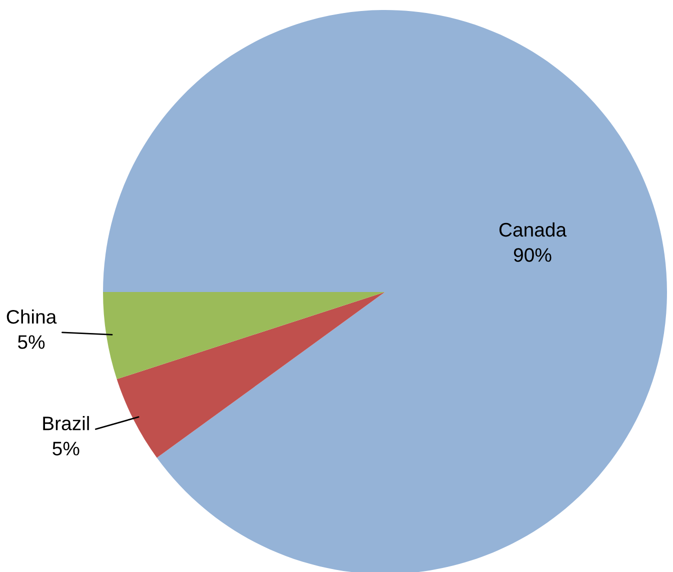 The image size is (673, 572). What do you see at coordinates (533, 229) in the screenshot?
I see `slice-label: Canada` at bounding box center [533, 229].